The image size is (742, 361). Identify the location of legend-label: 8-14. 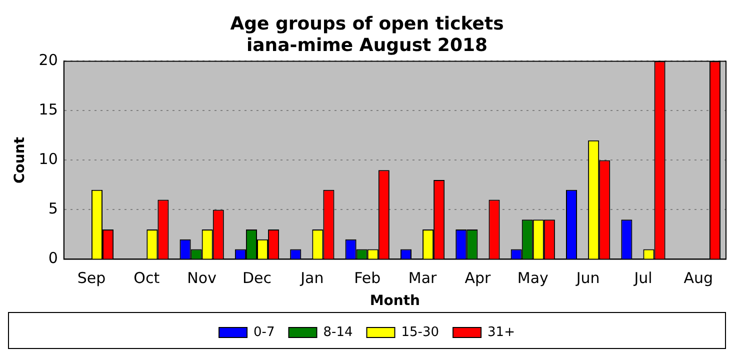
(338, 332).